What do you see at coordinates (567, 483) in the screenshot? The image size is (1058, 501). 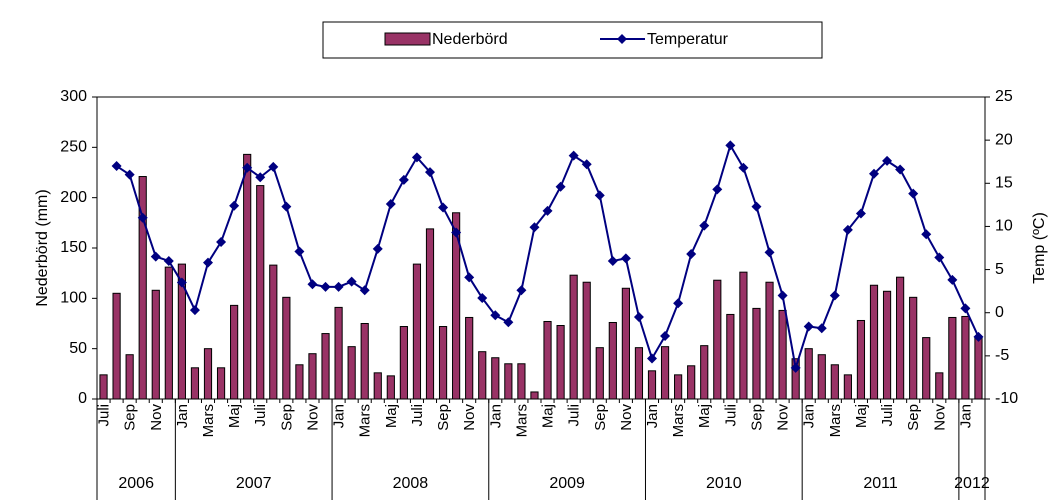 I see `year-label: 2009` at bounding box center [567, 483].